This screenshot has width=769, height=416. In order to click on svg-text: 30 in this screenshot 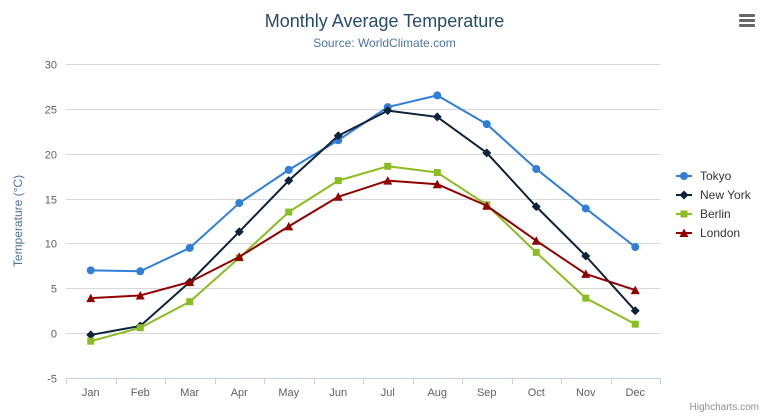, I will do `click(51, 66)`.